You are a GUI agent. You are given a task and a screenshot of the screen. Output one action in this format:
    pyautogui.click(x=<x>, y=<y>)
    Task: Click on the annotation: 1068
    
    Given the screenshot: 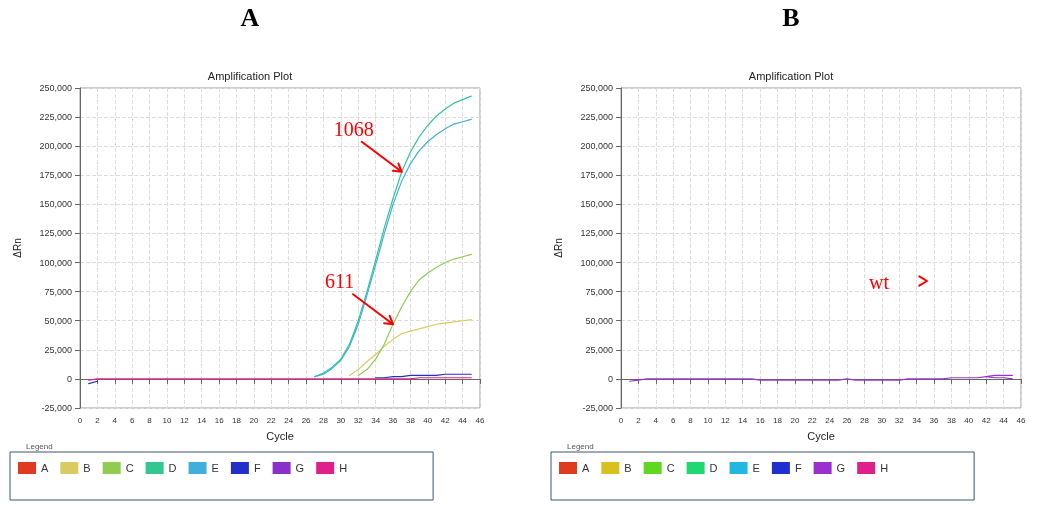 What is the action you would take?
    pyautogui.click(x=353, y=129)
    